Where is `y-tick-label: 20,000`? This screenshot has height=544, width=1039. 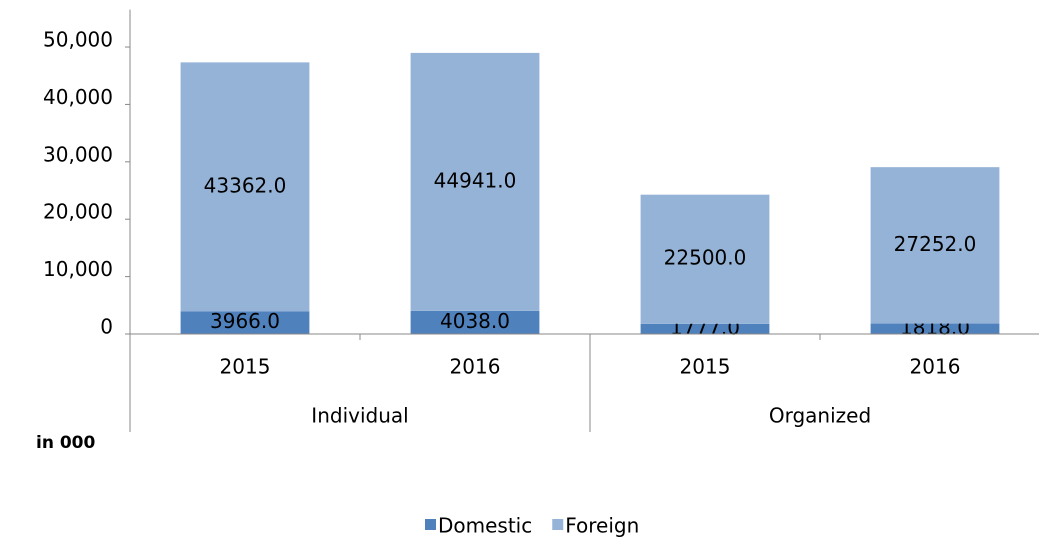 y-tick-label: 20,000 is located at coordinates (78, 212).